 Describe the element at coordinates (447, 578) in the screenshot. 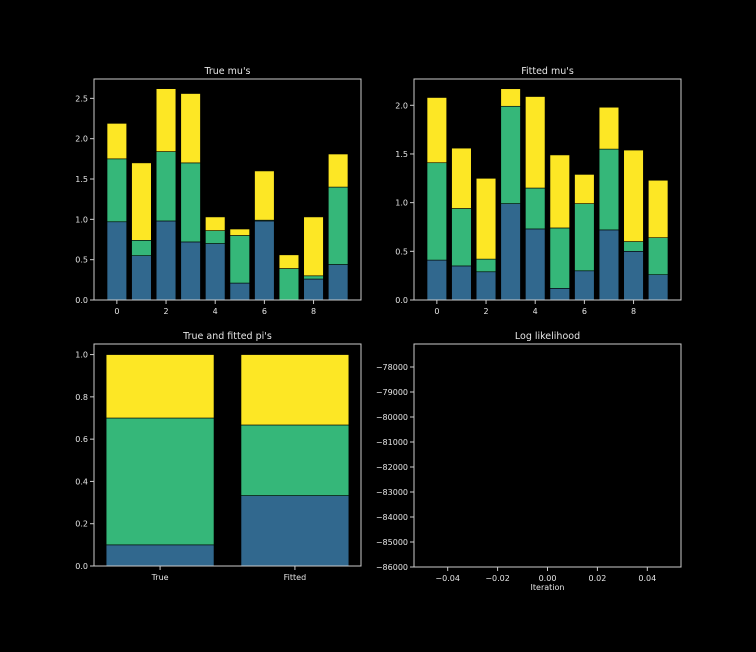

I see `x-tick-label: −0.04` at that location.